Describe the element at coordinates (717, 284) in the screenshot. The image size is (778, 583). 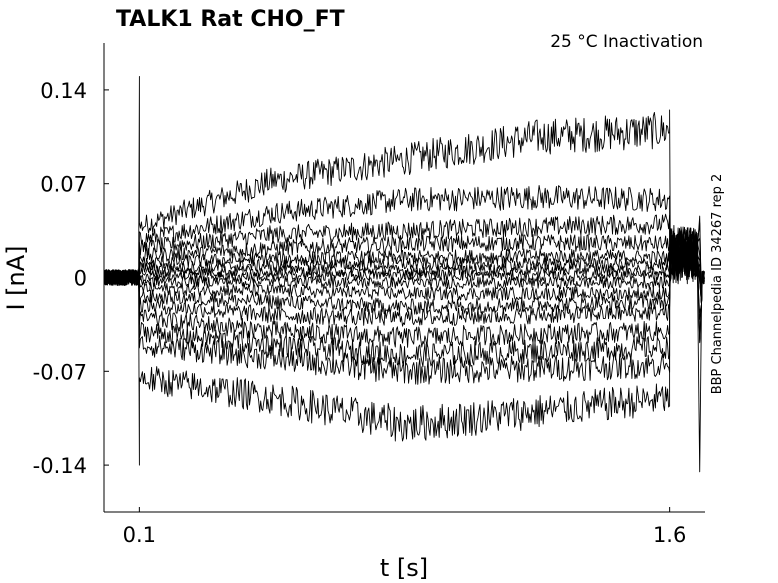
I see `channelpedia-id-label: BBP Channelpedia ID 34267 rep 2` at that location.